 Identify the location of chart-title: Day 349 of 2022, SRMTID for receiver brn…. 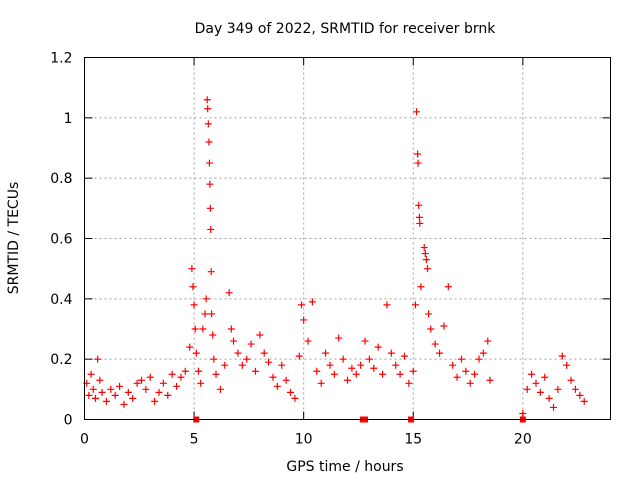
(346, 29).